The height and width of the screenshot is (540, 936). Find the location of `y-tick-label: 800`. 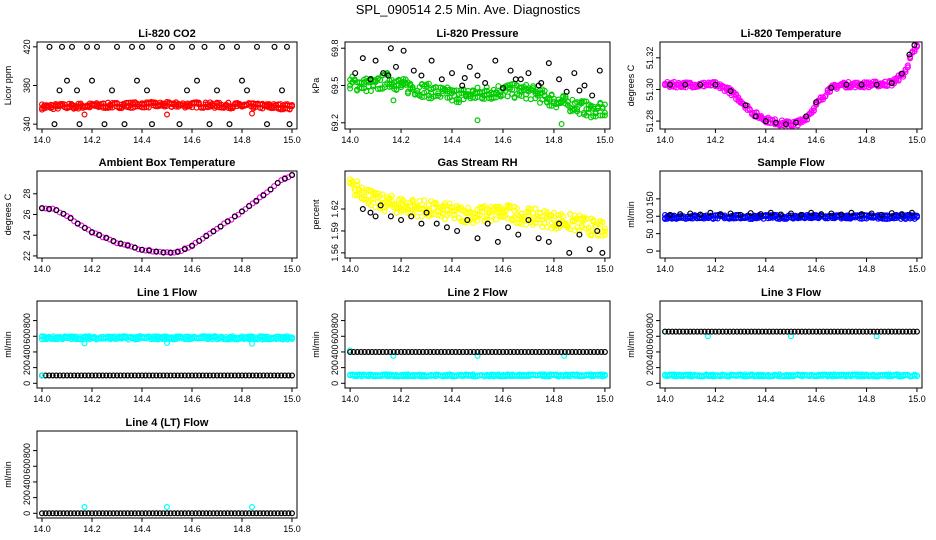

y-tick-label: 800 is located at coordinates (650, 320).